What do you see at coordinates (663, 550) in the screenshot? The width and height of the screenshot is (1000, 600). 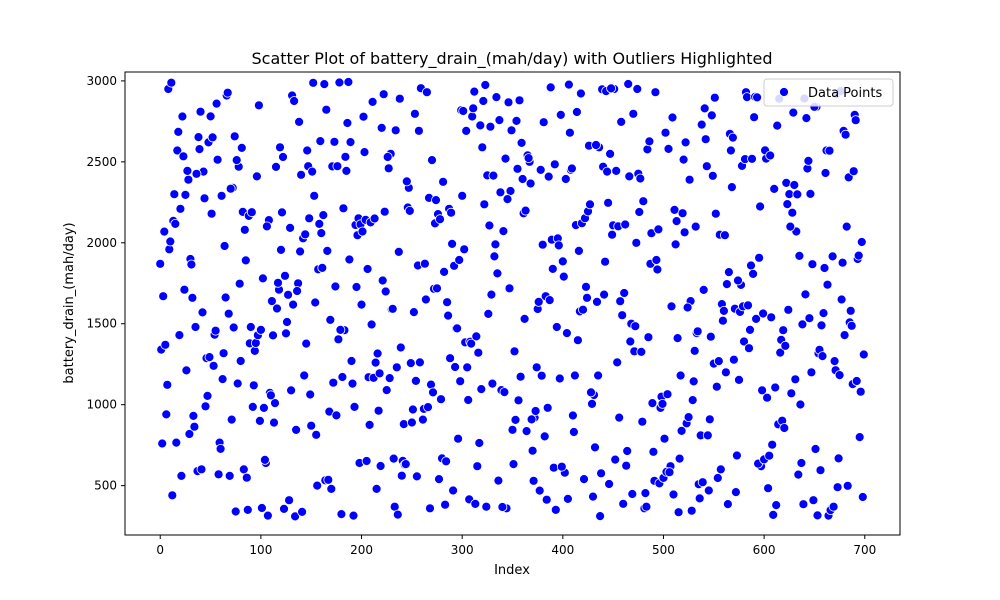 I see `x-tick-label: 500` at bounding box center [663, 550].